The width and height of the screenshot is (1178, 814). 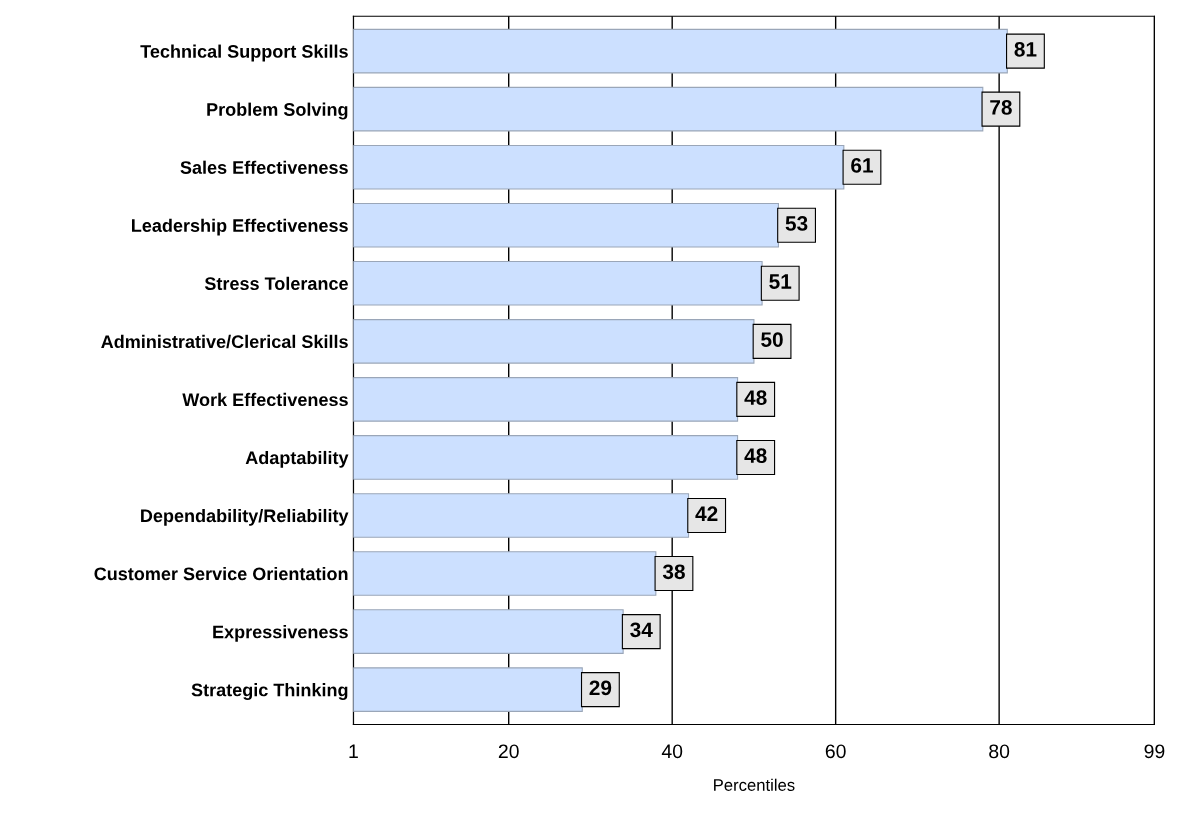 I want to click on data-label: 51, so click(x=780, y=281).